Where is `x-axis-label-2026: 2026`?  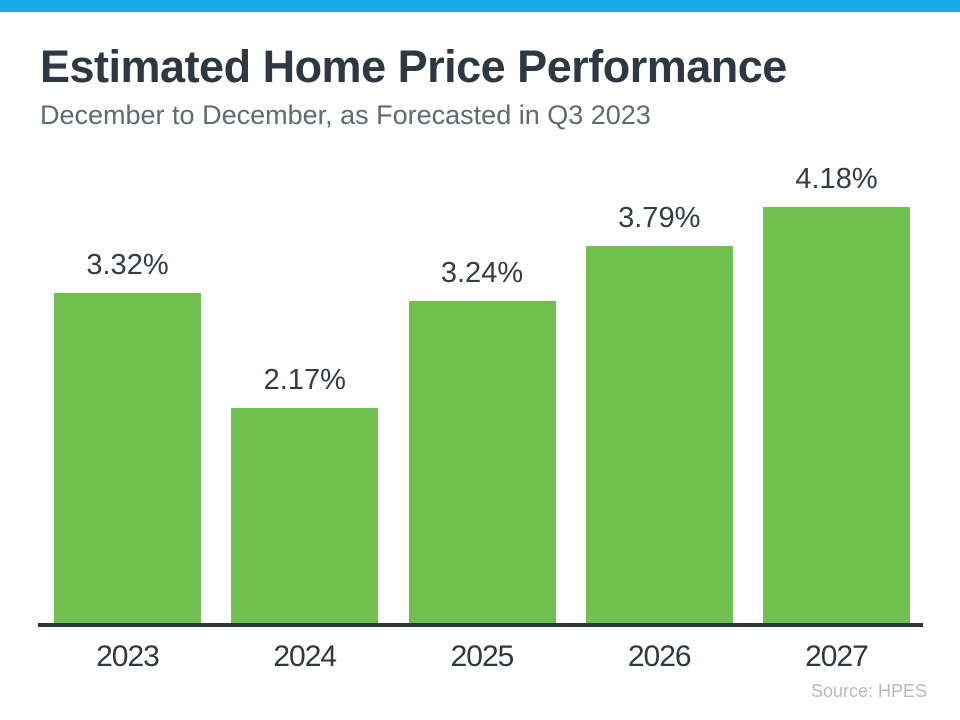 x-axis-label-2026: 2026 is located at coordinates (659, 656).